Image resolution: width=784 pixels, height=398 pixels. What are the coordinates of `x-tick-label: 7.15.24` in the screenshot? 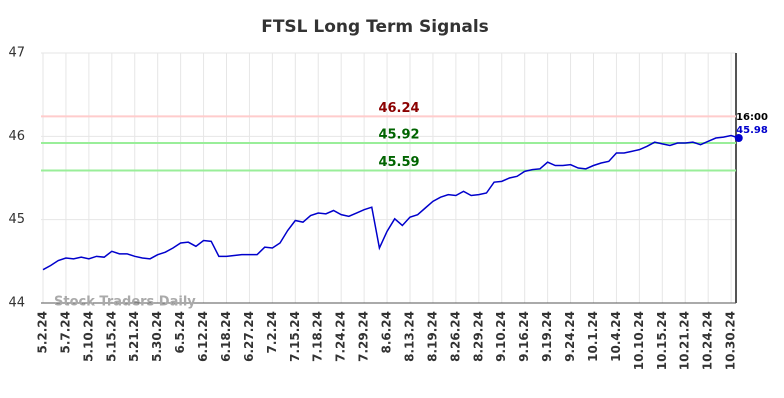 It's located at (295, 336).